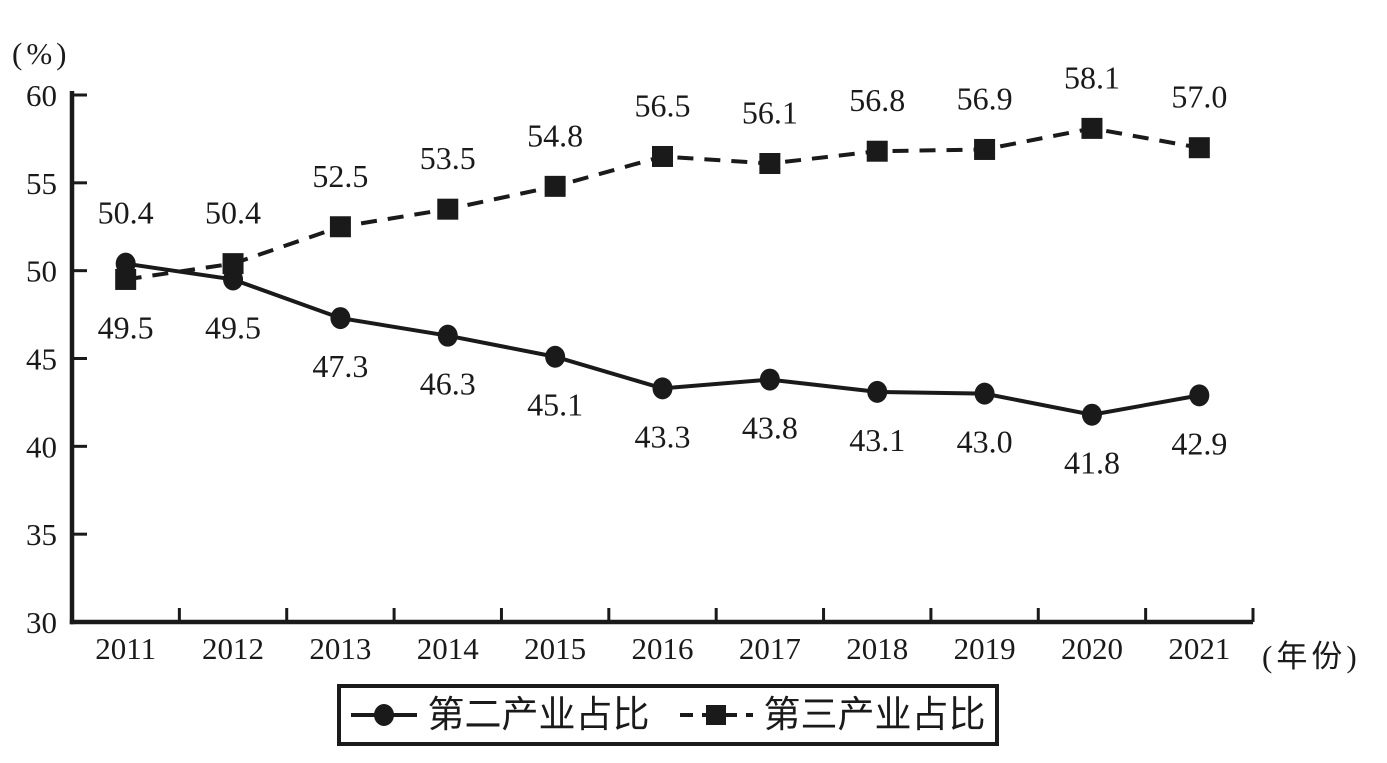 The width and height of the screenshot is (1387, 763). Describe the element at coordinates (663, 105) in the screenshot. I see `series-2-data-label: 56.5` at that location.